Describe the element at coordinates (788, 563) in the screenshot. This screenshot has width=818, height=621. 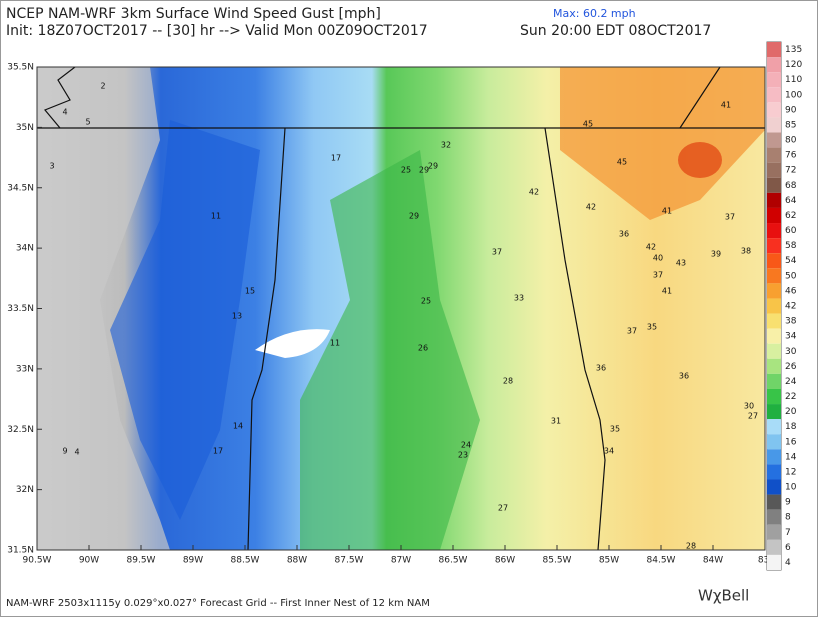
I see `colorbar-label: 4` at that location.